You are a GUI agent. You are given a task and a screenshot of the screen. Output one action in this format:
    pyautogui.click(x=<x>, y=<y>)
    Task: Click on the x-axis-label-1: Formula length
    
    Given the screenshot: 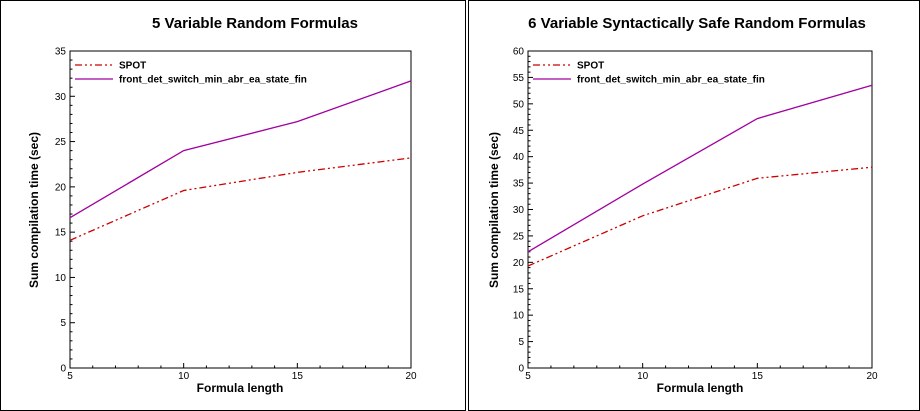 What is the action you would take?
    pyautogui.click(x=240, y=388)
    